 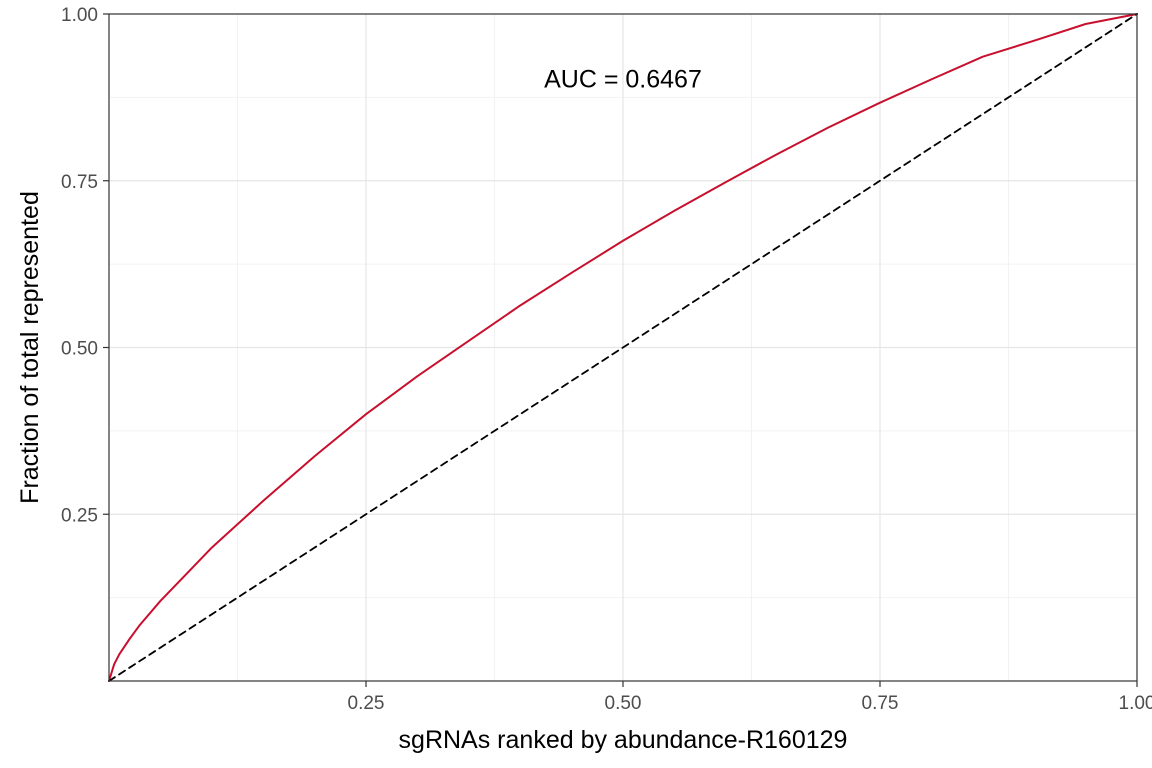 I want to click on x-tick-label: 0.50, so click(x=623, y=703).